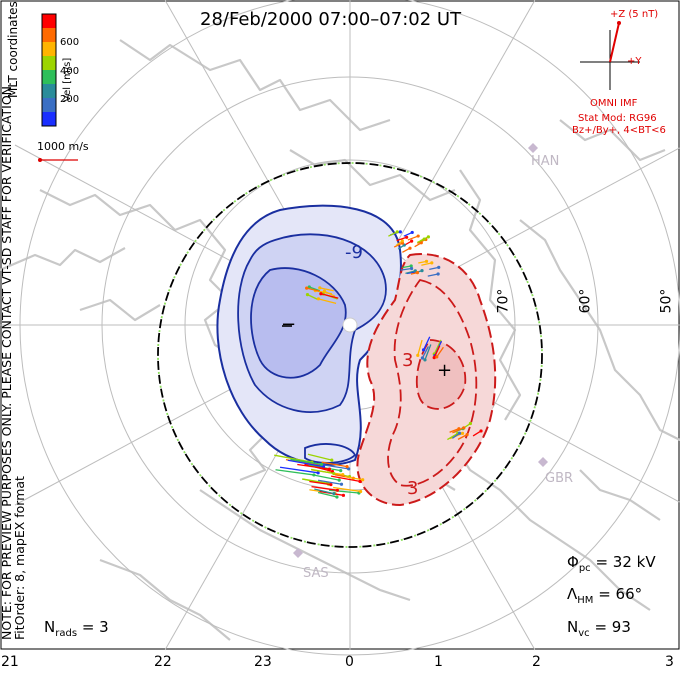 This screenshot has height=674, width=680. Describe the element at coordinates (572, 594) in the screenshot. I see `lambda-symbol: Λ` at that location.